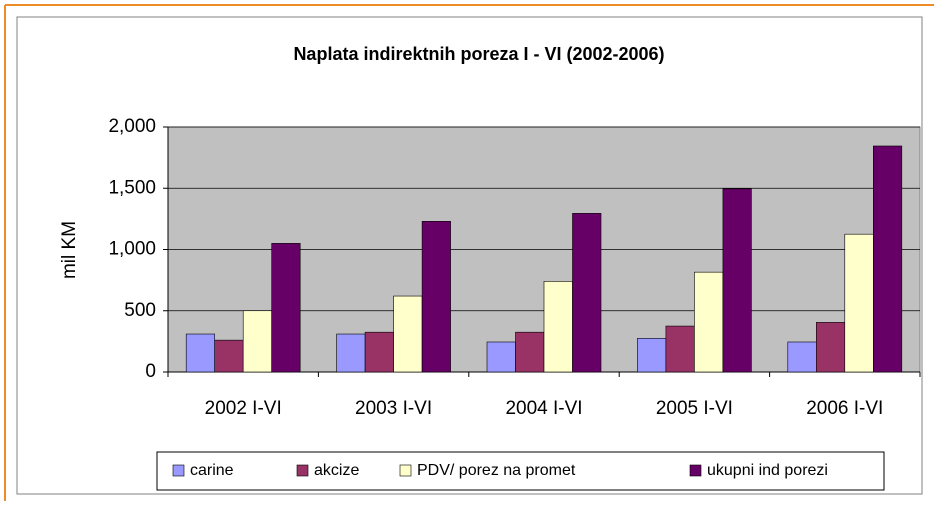 The image size is (939, 506). Describe the element at coordinates (132, 126) in the screenshot. I see `y-tick-label: 2,000` at that location.